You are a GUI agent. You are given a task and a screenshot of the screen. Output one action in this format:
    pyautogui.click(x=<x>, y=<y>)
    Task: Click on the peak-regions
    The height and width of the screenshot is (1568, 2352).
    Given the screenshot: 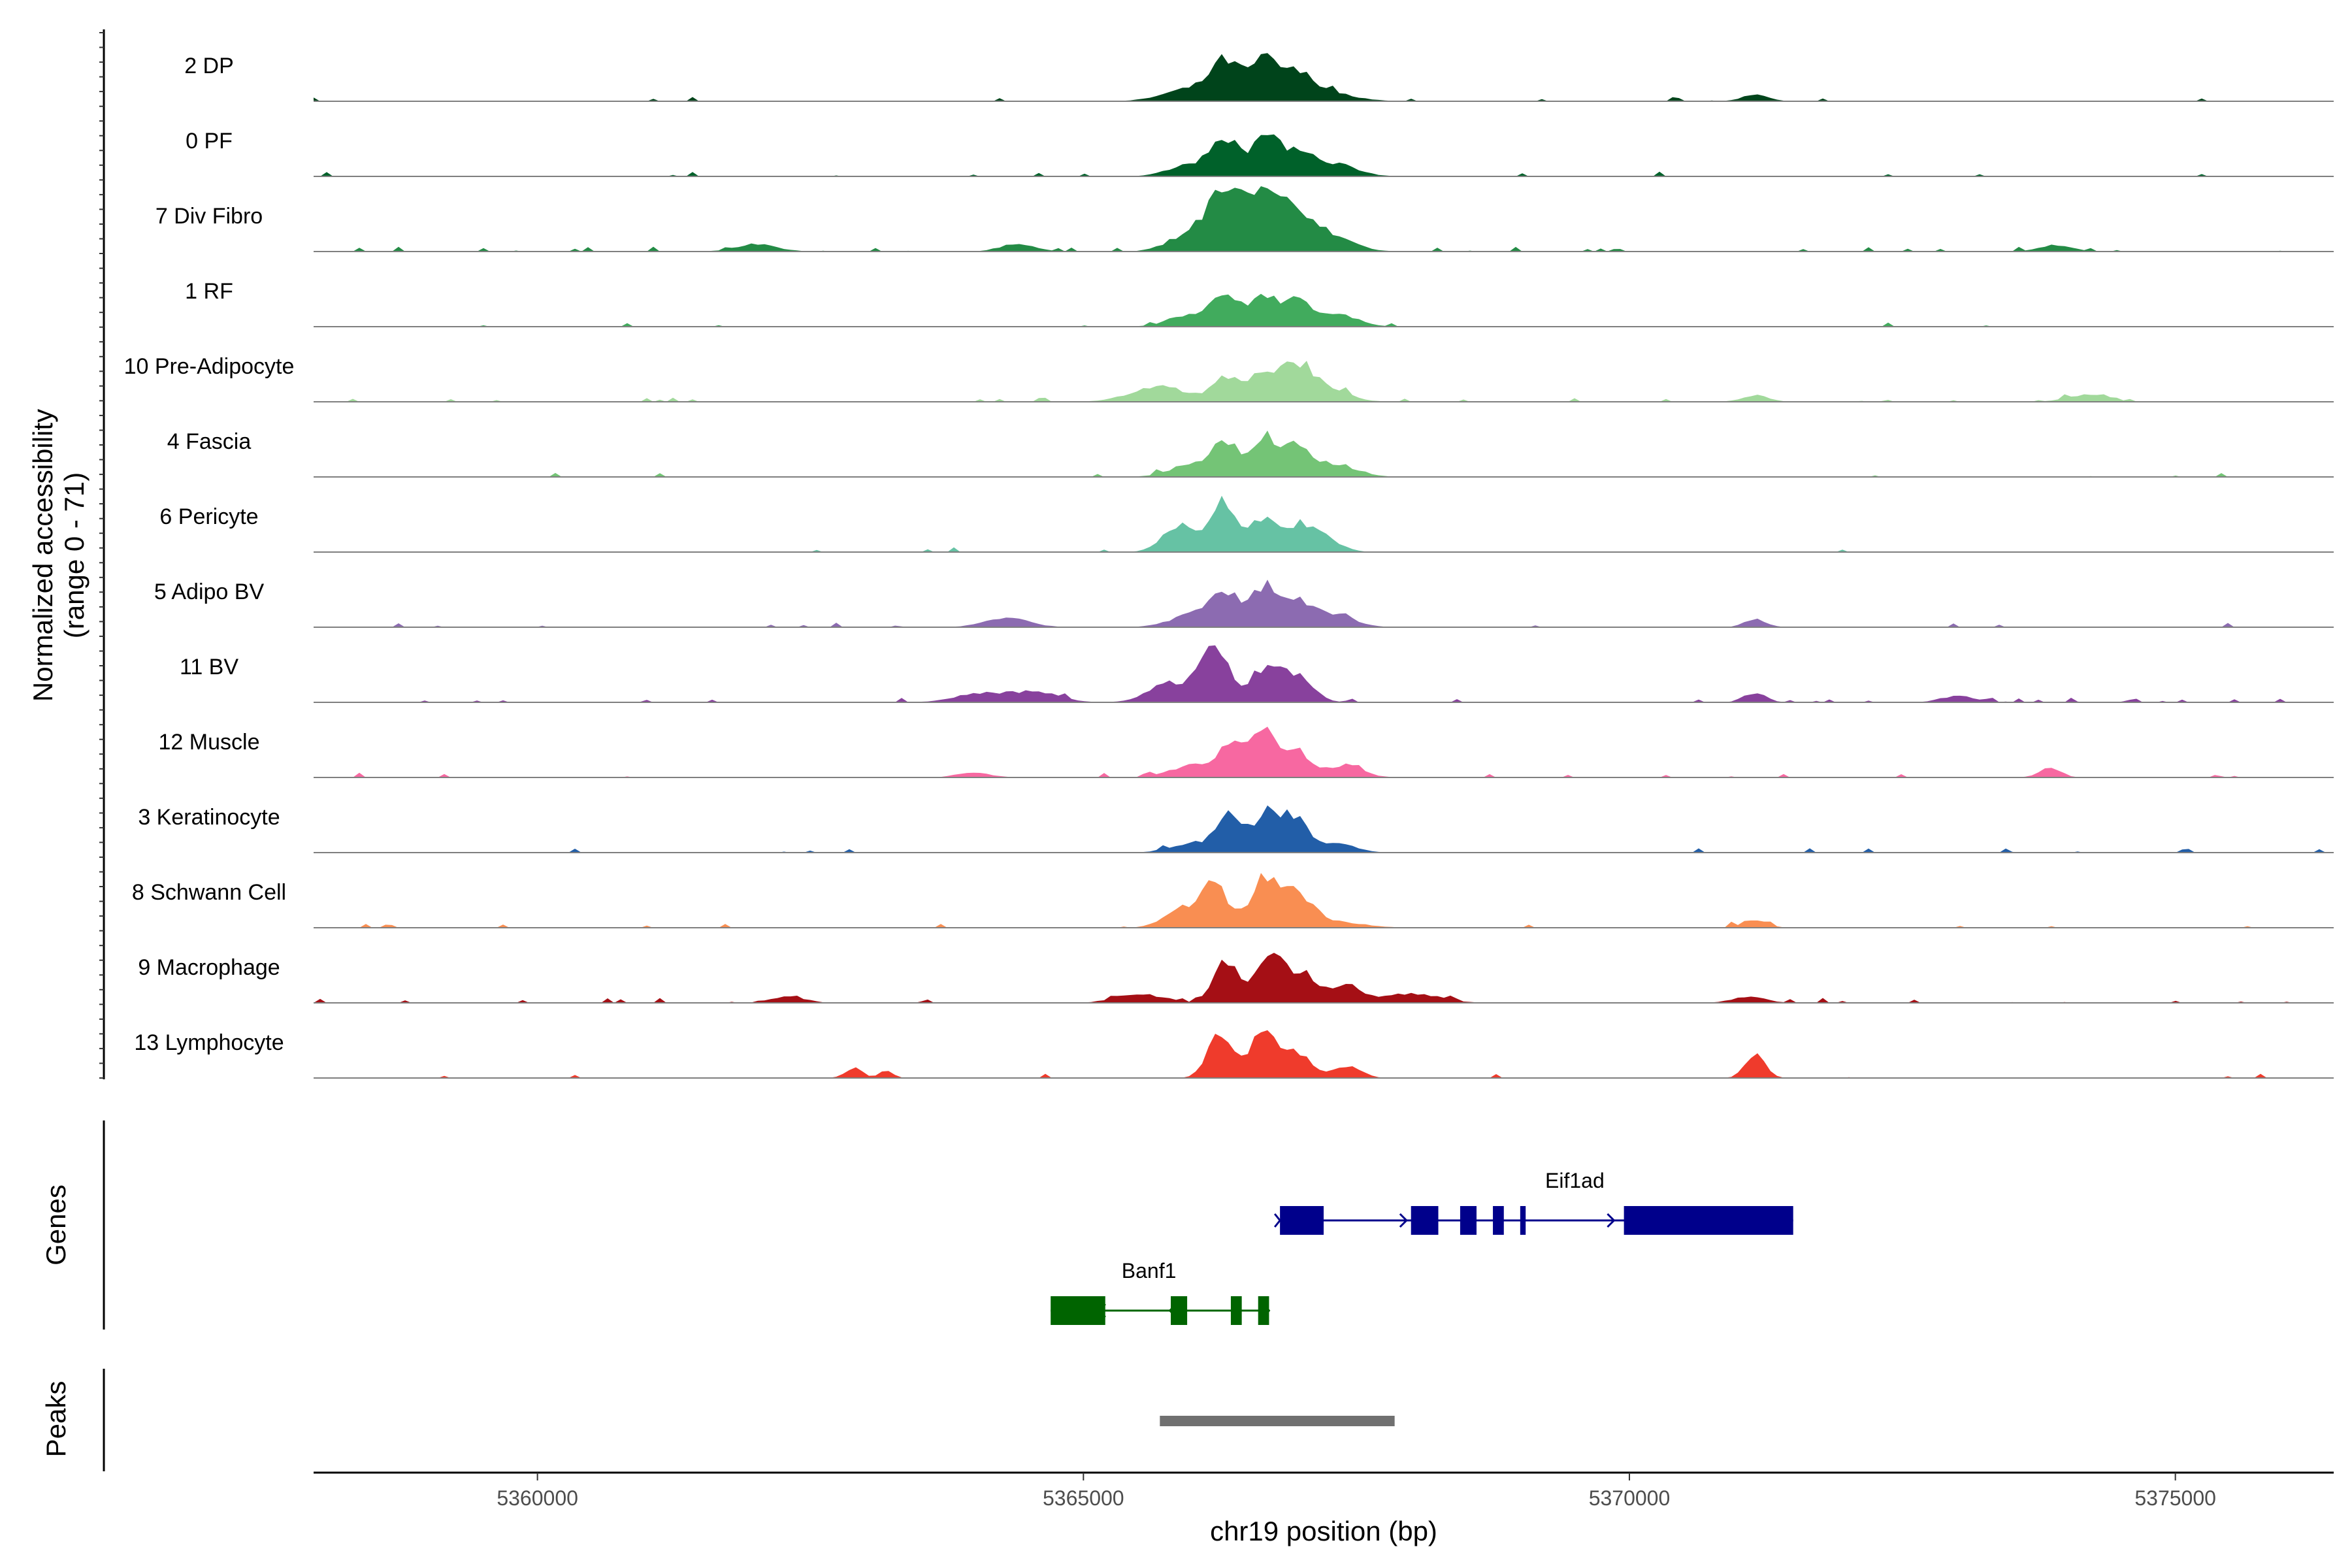 What is the action you would take?
    pyautogui.click(x=1277, y=1421)
    